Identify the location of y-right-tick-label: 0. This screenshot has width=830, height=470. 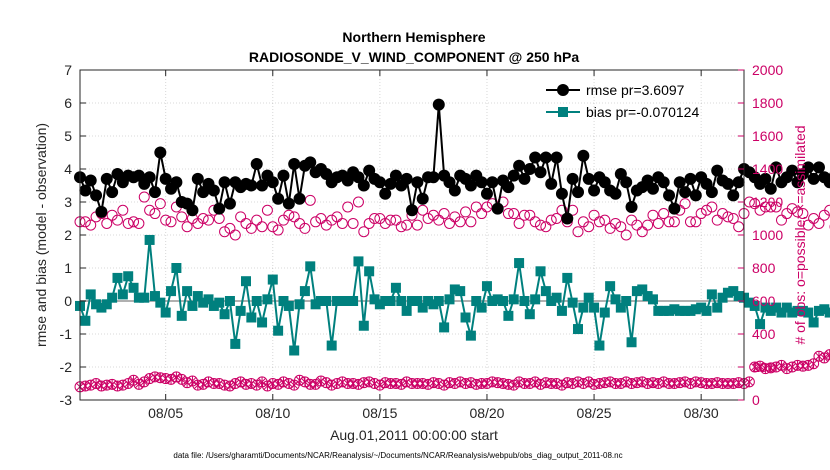
(756, 400).